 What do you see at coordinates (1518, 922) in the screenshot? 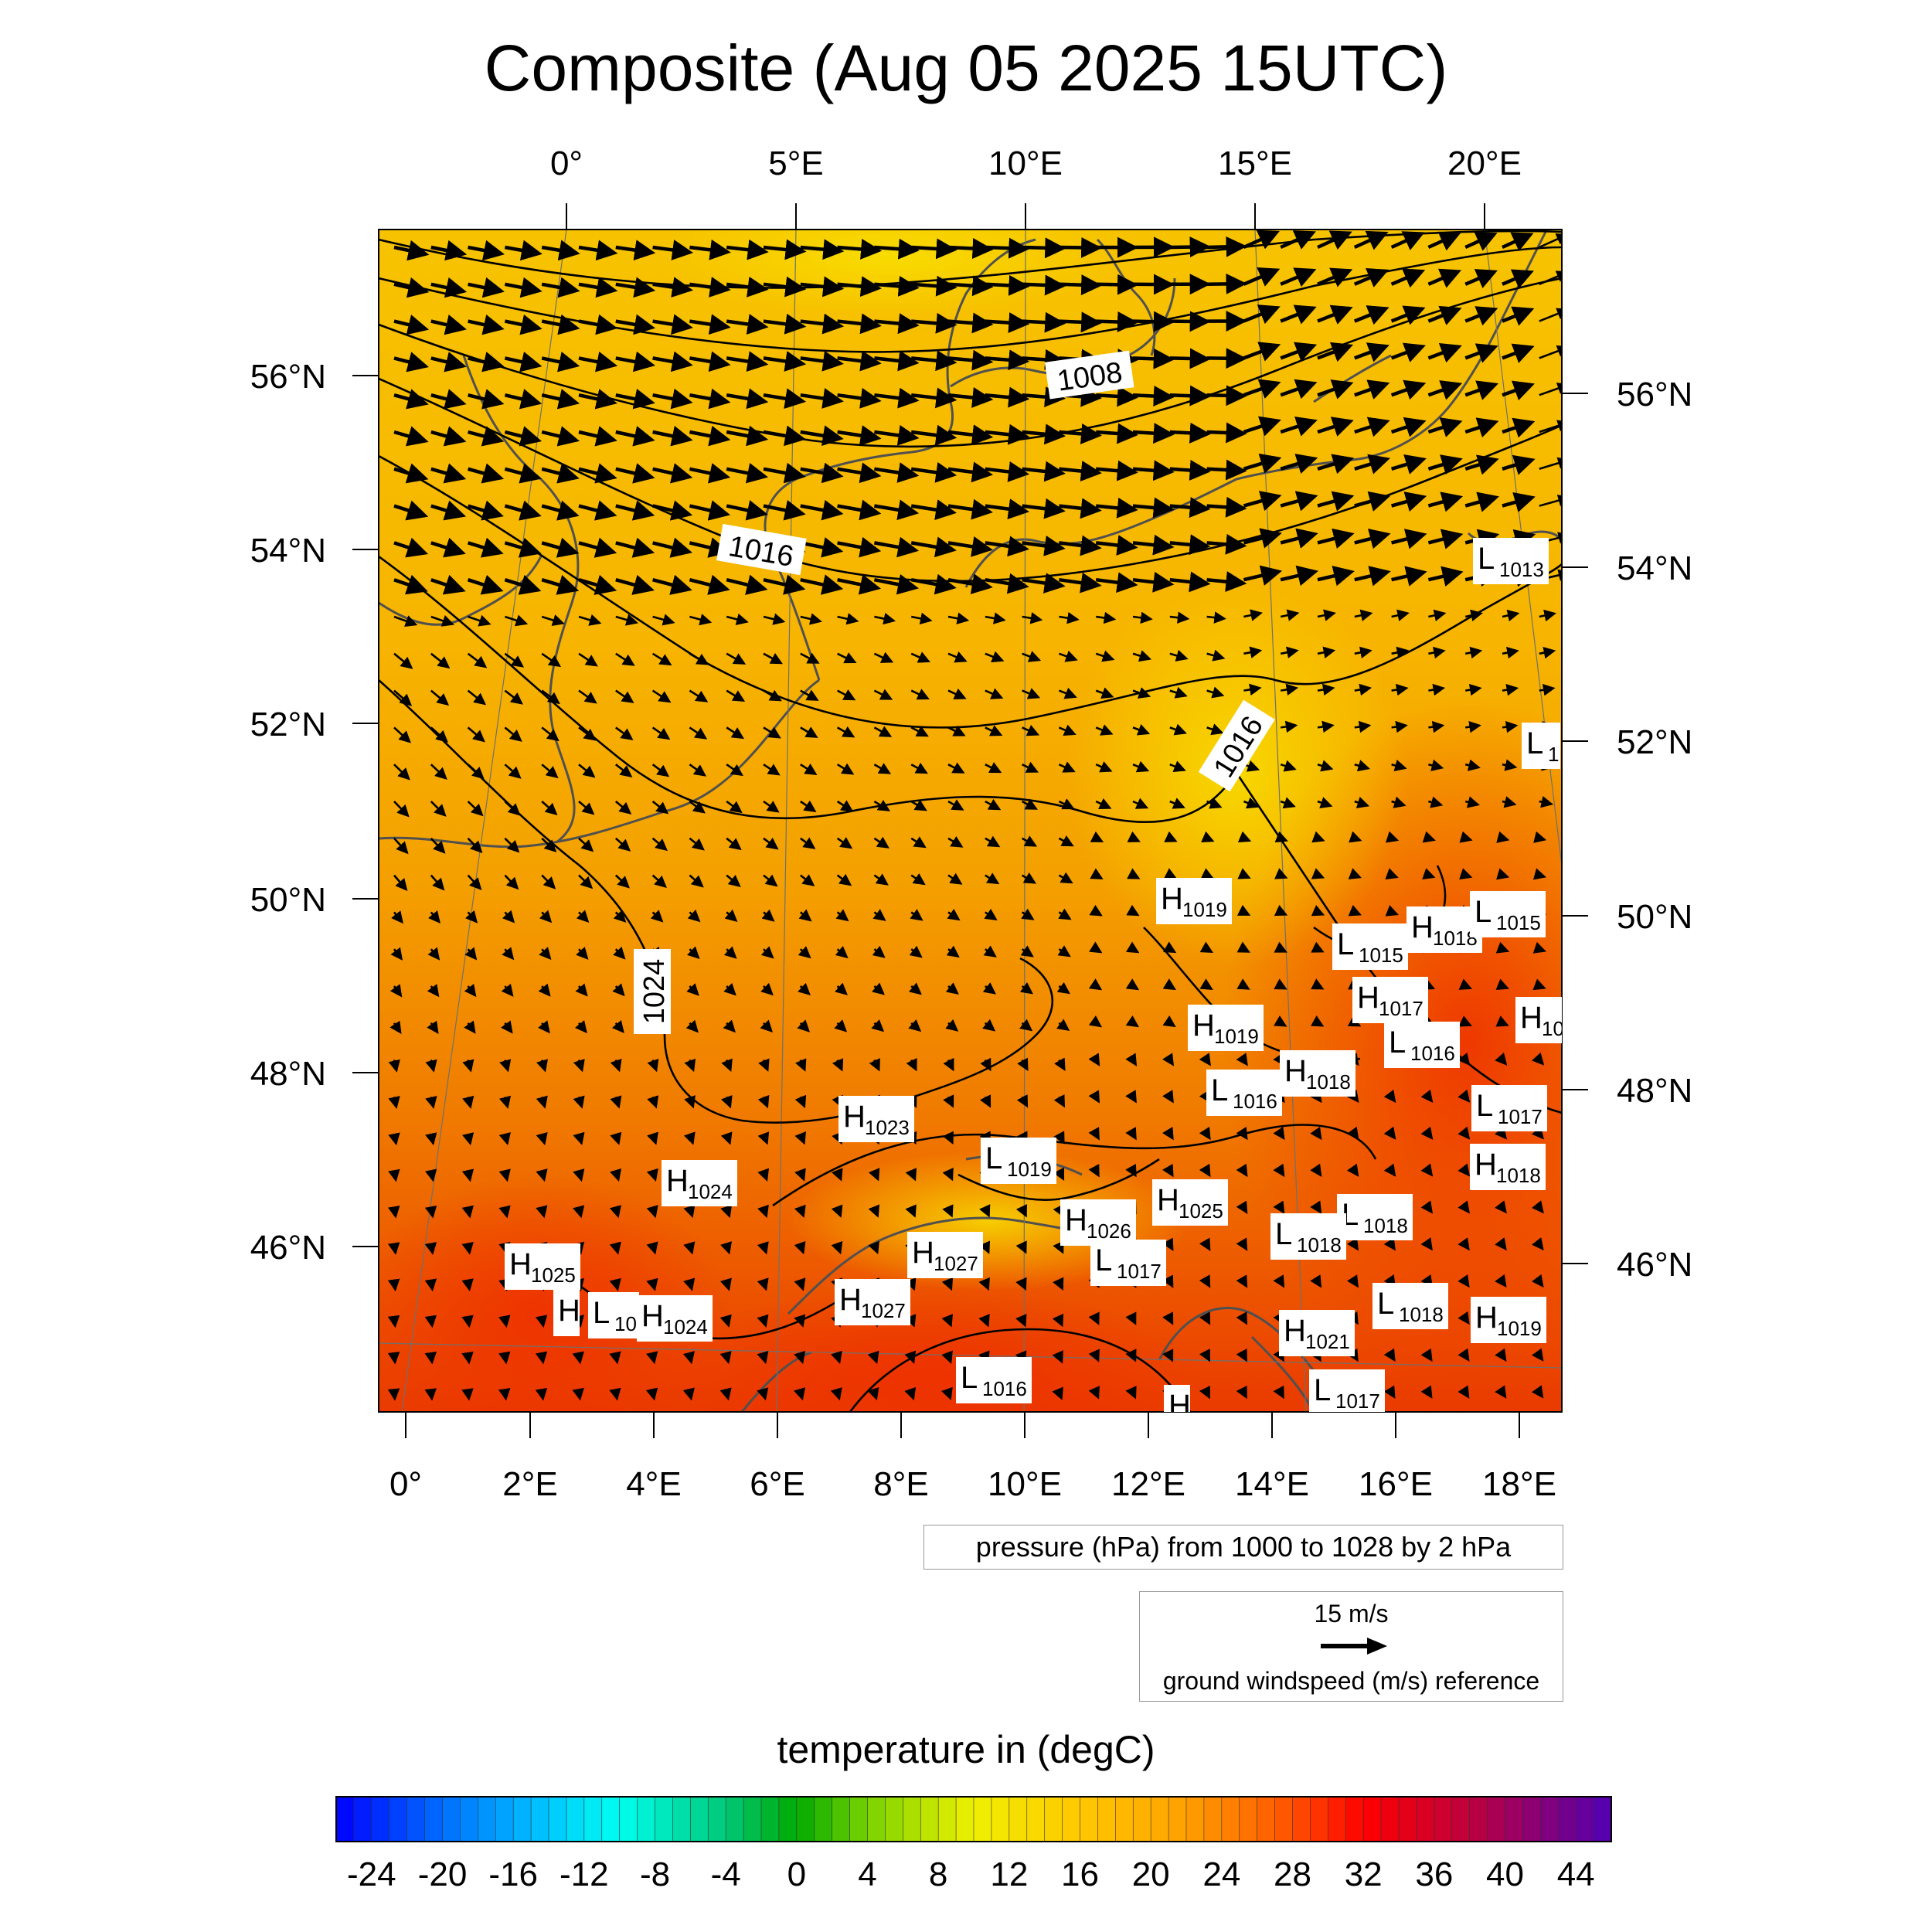
I see `pressure-center-value: 1015` at bounding box center [1518, 922].